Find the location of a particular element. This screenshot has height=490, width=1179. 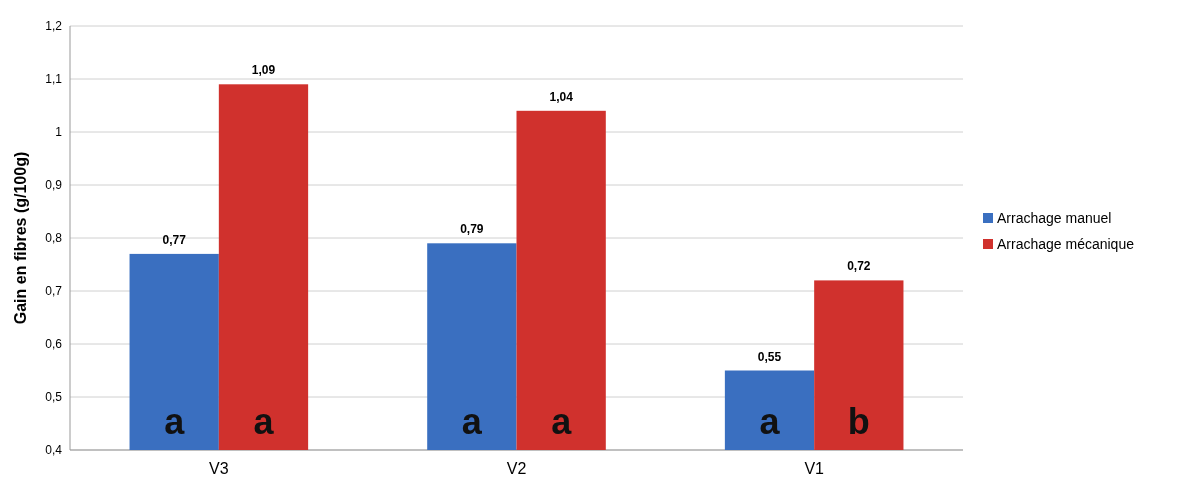

x-tick-label: V1 is located at coordinates (814, 468).